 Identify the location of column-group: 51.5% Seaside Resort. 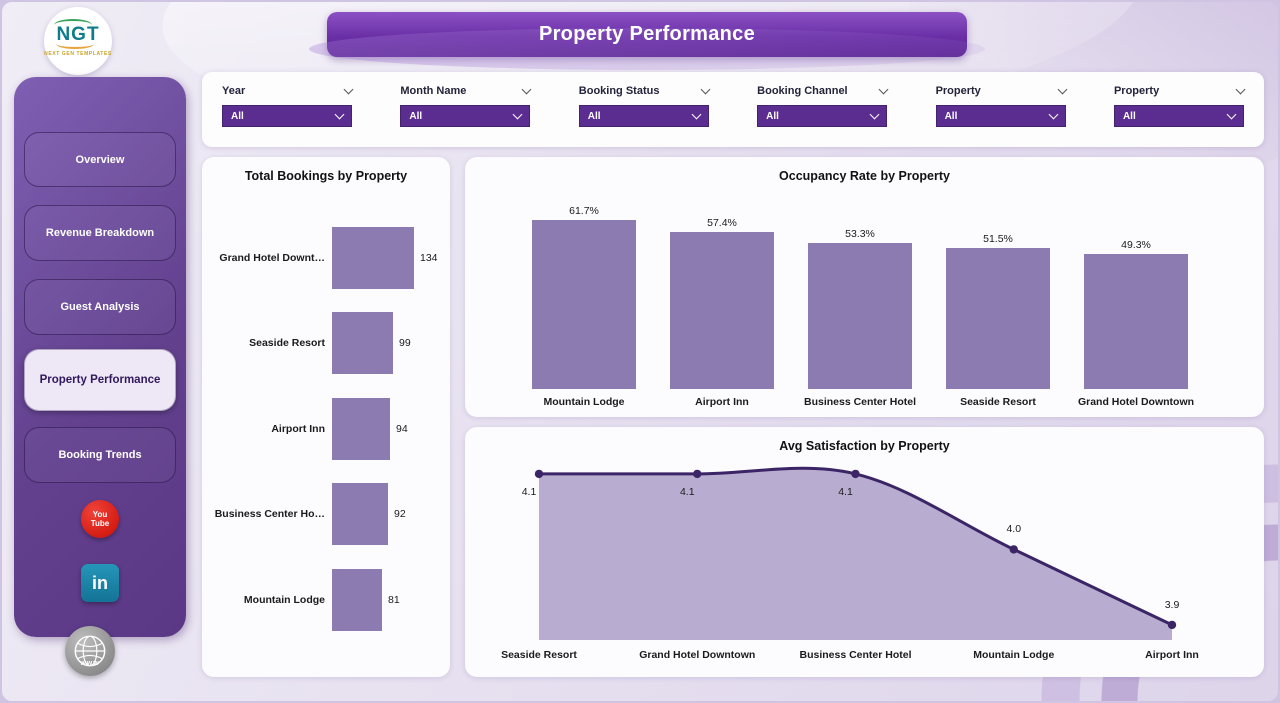
(998, 300).